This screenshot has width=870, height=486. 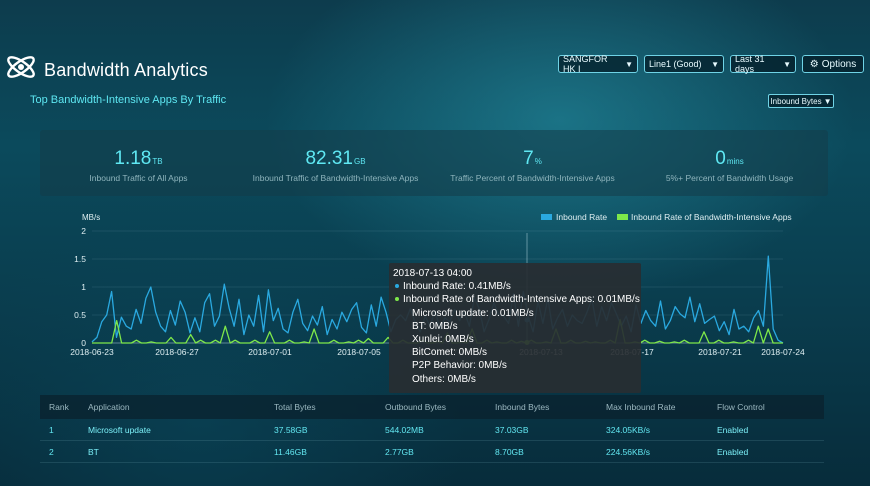 I want to click on cell-outbound-bytes: 2.77GB, so click(x=399, y=451).